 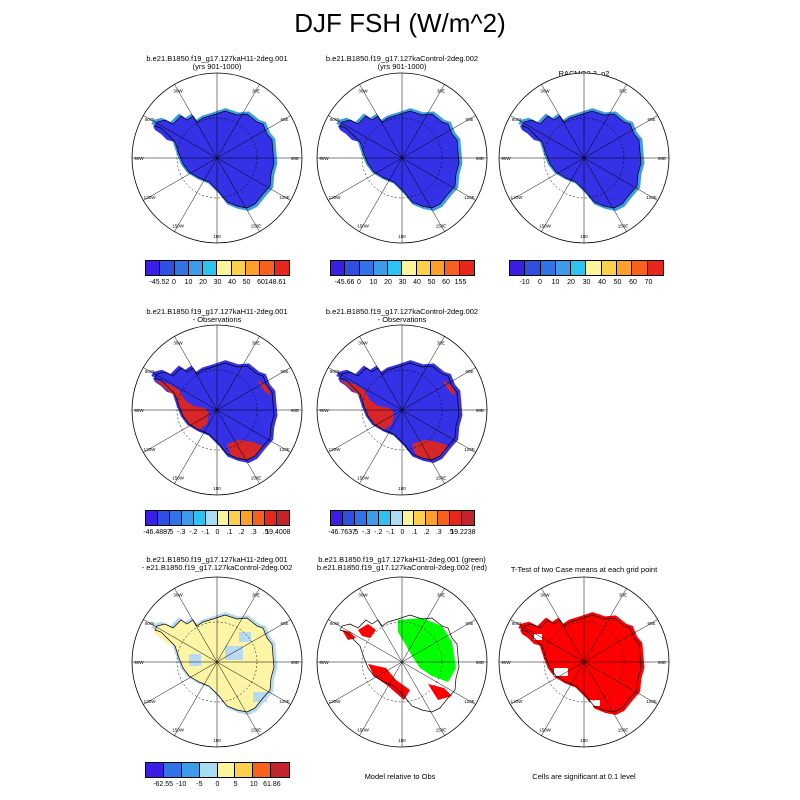 What do you see at coordinates (367, 631) in the screenshot?
I see `red-region` at bounding box center [367, 631].